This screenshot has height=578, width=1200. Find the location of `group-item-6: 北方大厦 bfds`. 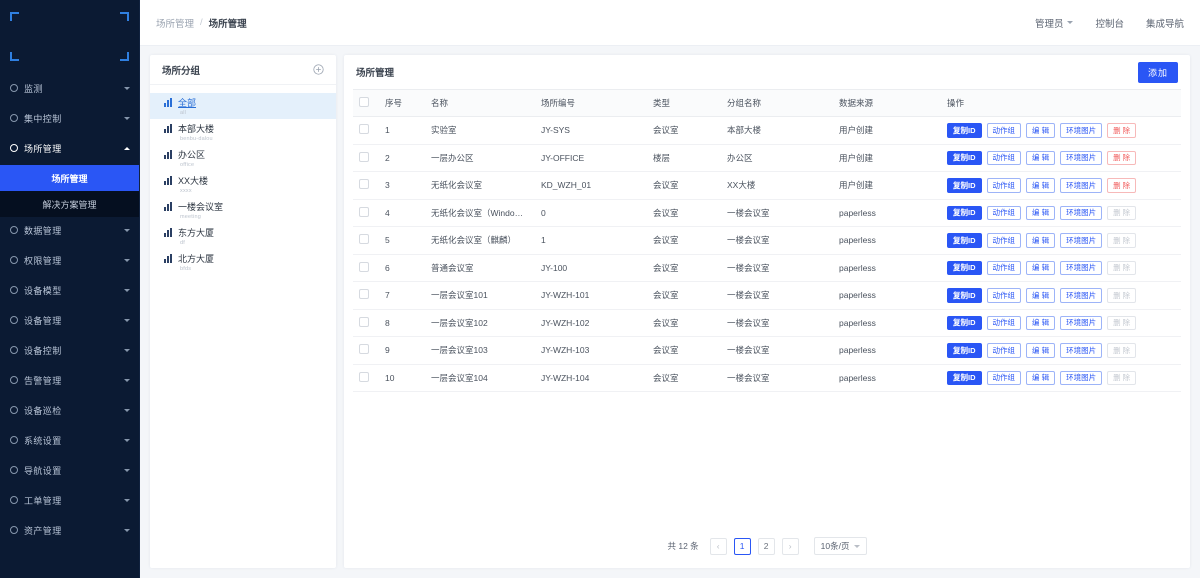

group-item-6: 北方大厦 bfds is located at coordinates (243, 262).